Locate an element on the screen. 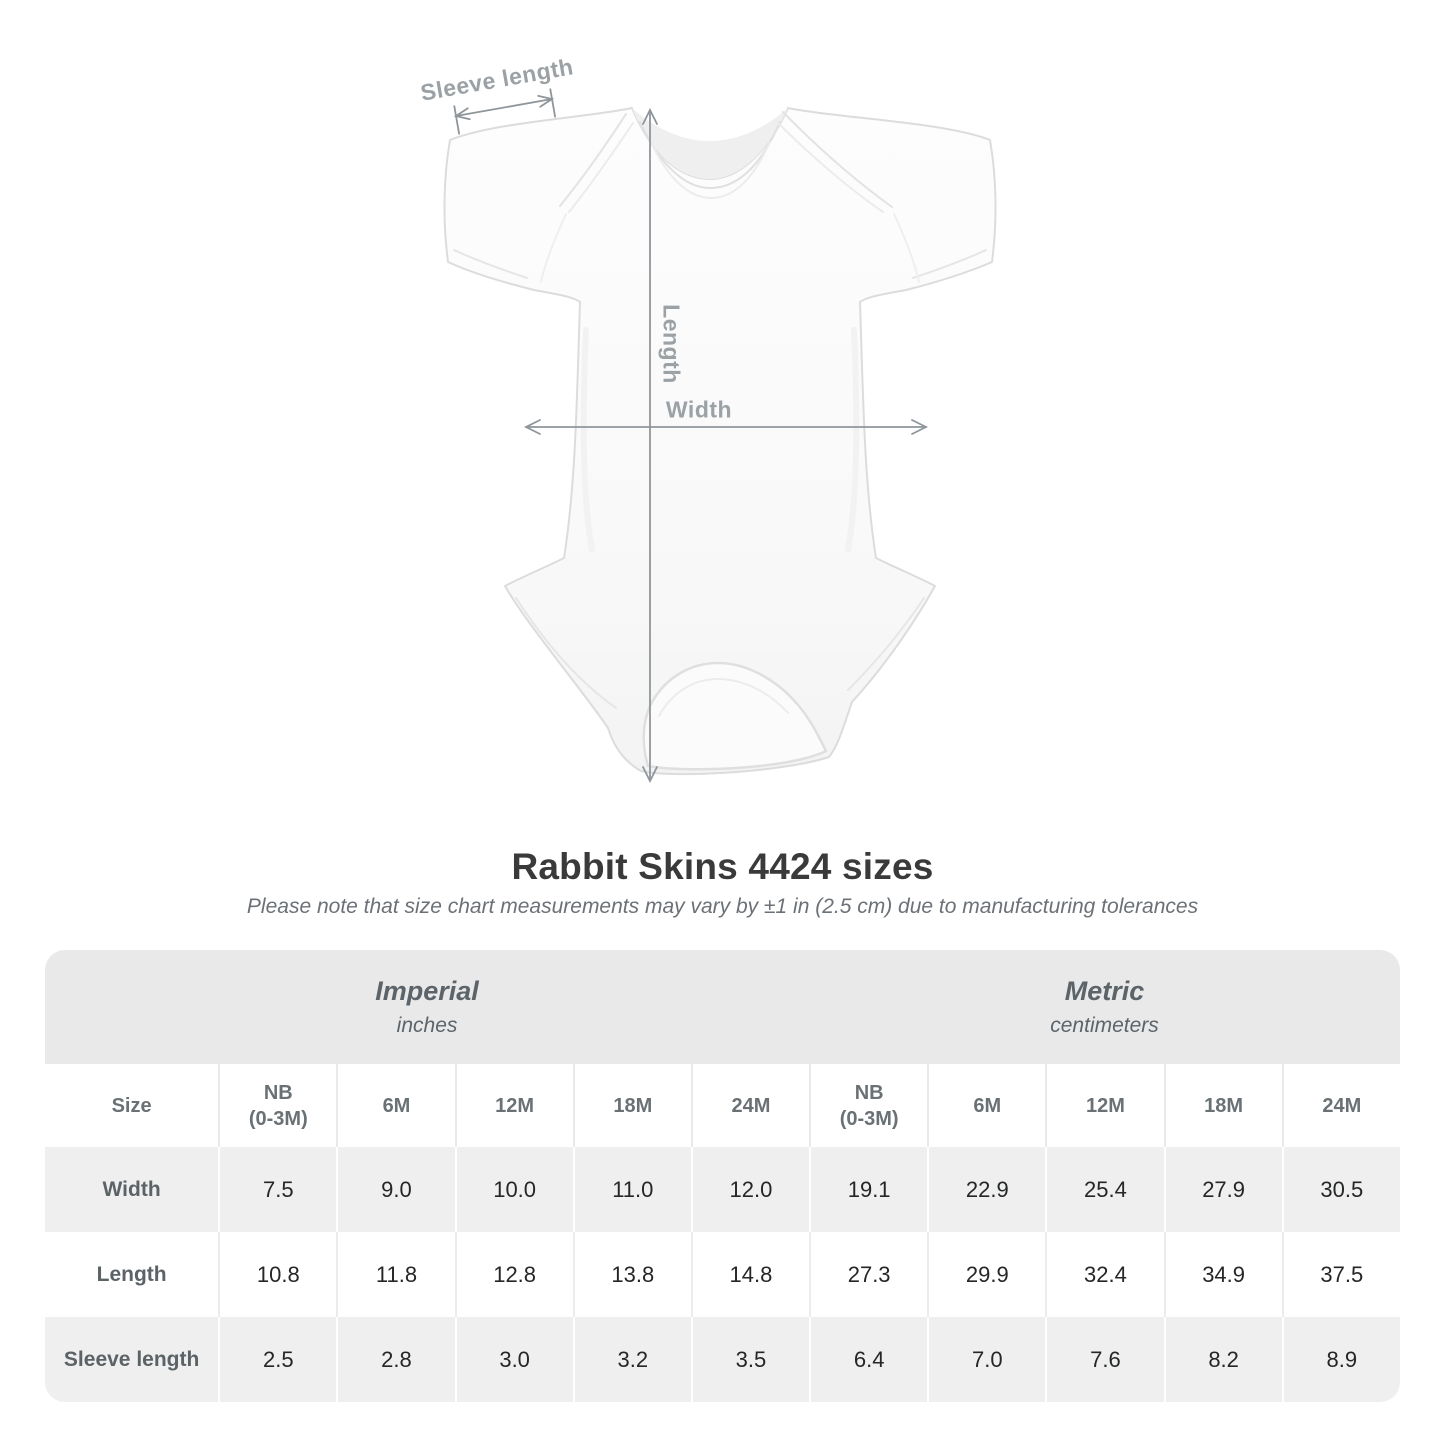 The width and height of the screenshot is (1445, 1445). page-title: Rabbit Skins 4424 sizes is located at coordinates (722, 866).